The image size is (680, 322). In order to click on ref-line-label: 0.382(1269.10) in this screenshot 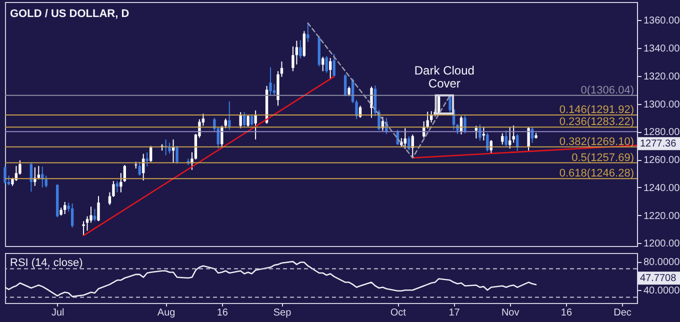, I will do `click(596, 142)`.